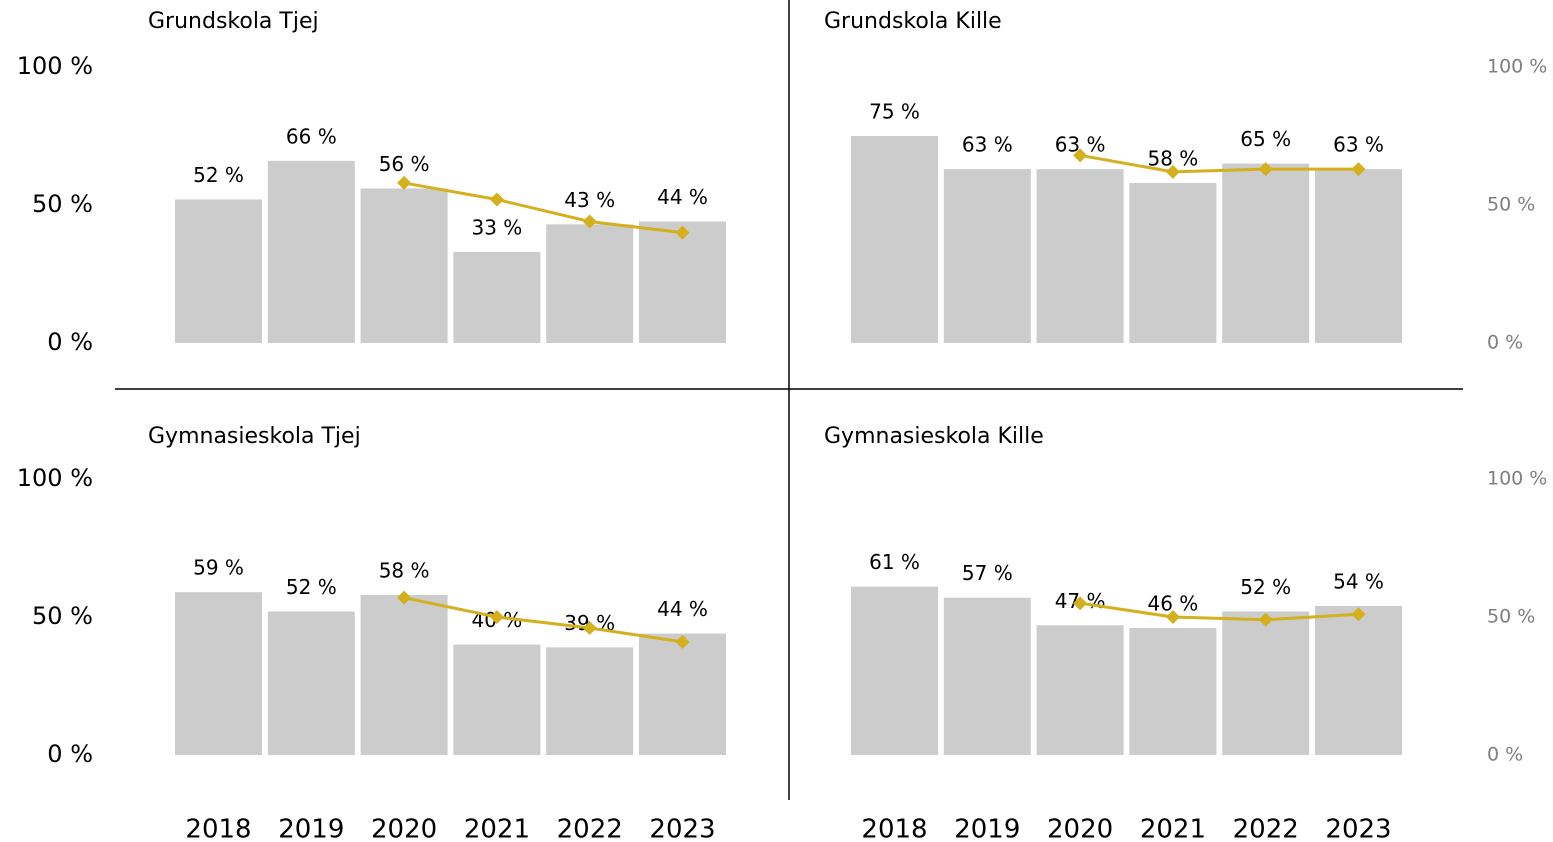  What do you see at coordinates (987, 573) in the screenshot?
I see `data-label: 57 %` at bounding box center [987, 573].